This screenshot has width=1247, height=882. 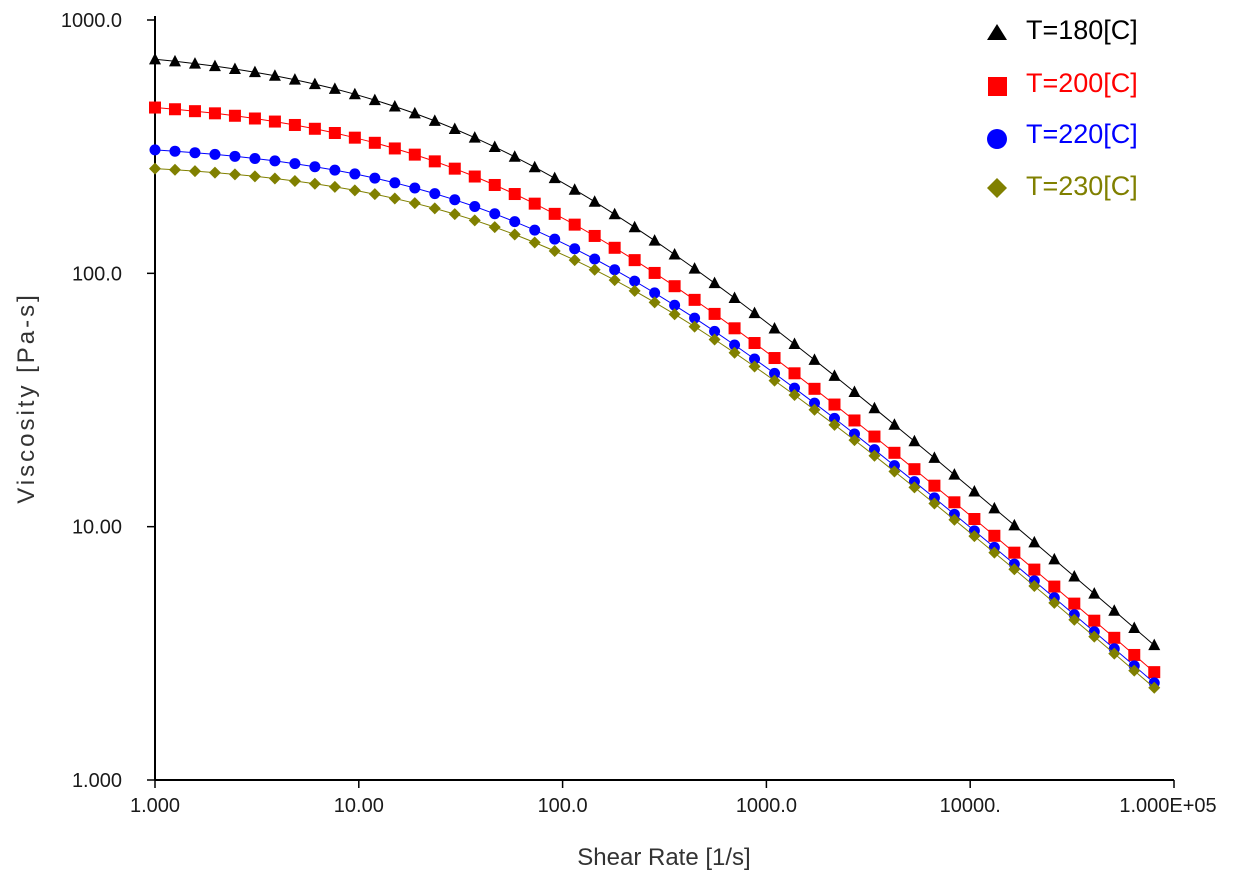 I want to click on legend: T=180[C] T=200[C] T=220[C] T=230[C], so click(x=1062, y=108).